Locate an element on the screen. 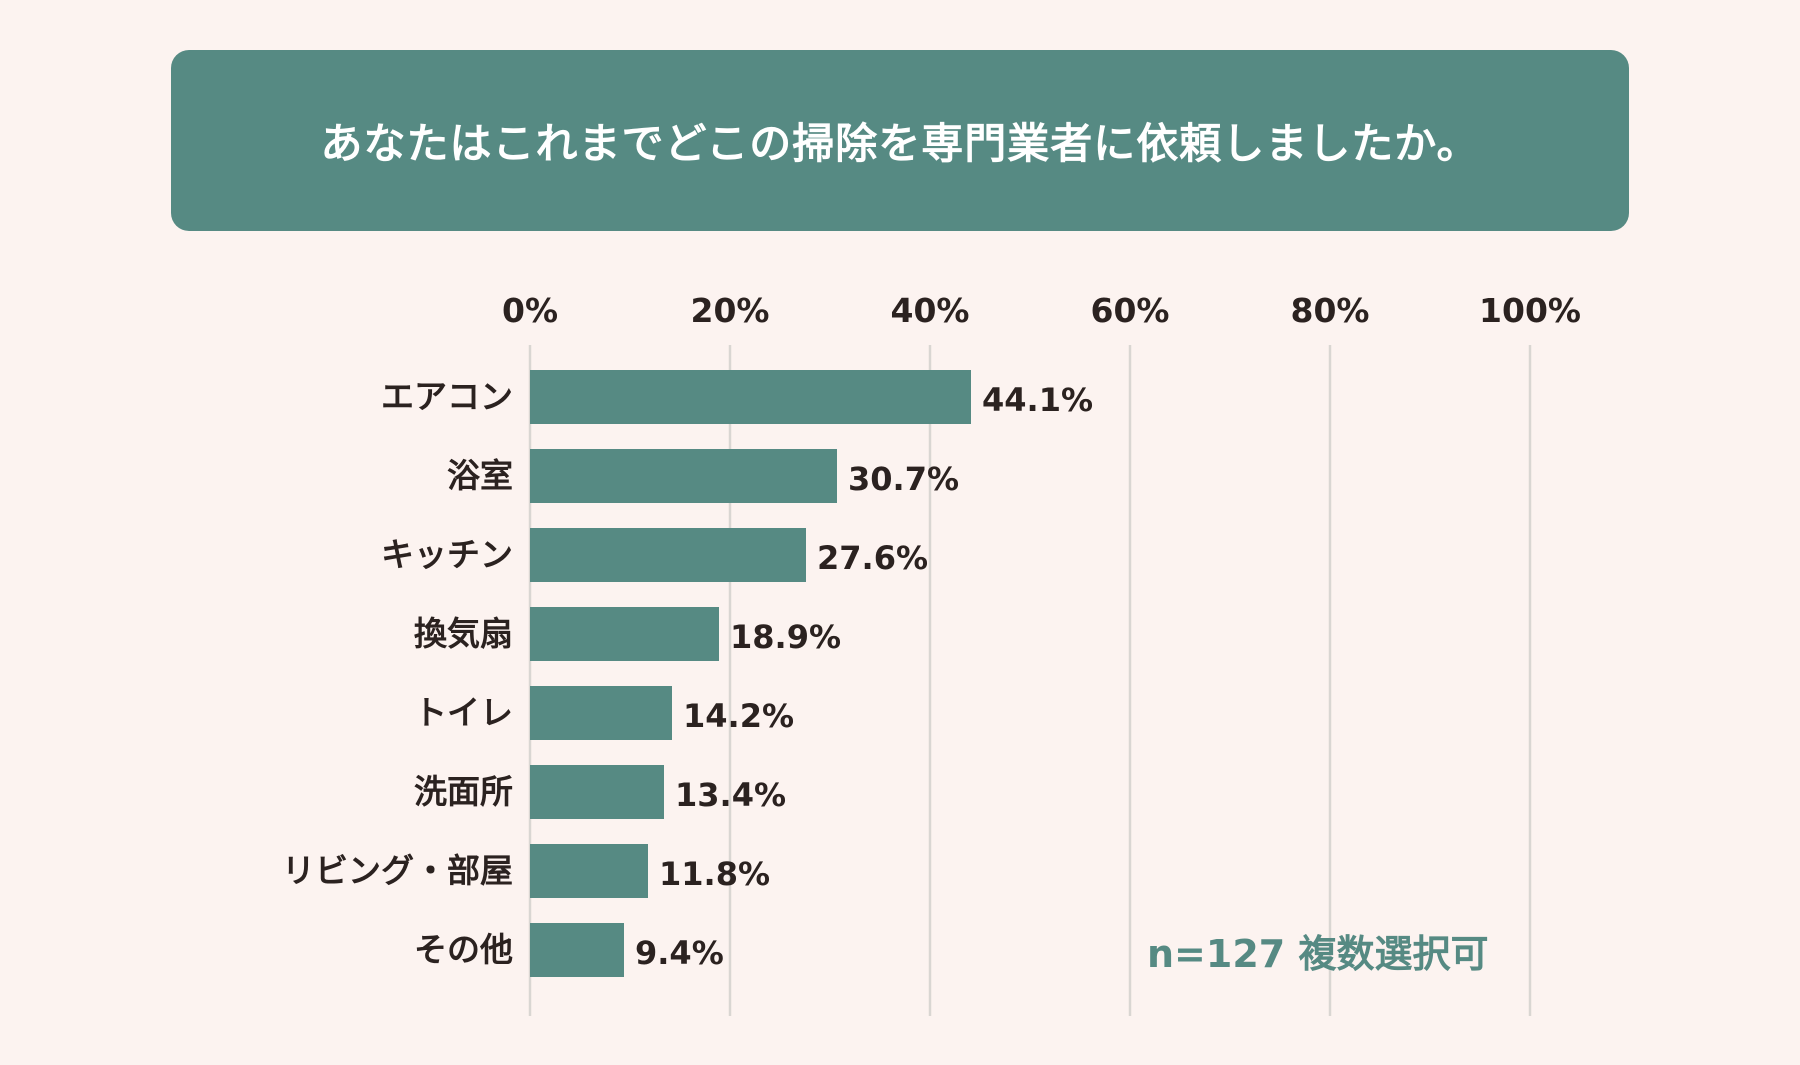  data-label: 13.4% is located at coordinates (730, 795).